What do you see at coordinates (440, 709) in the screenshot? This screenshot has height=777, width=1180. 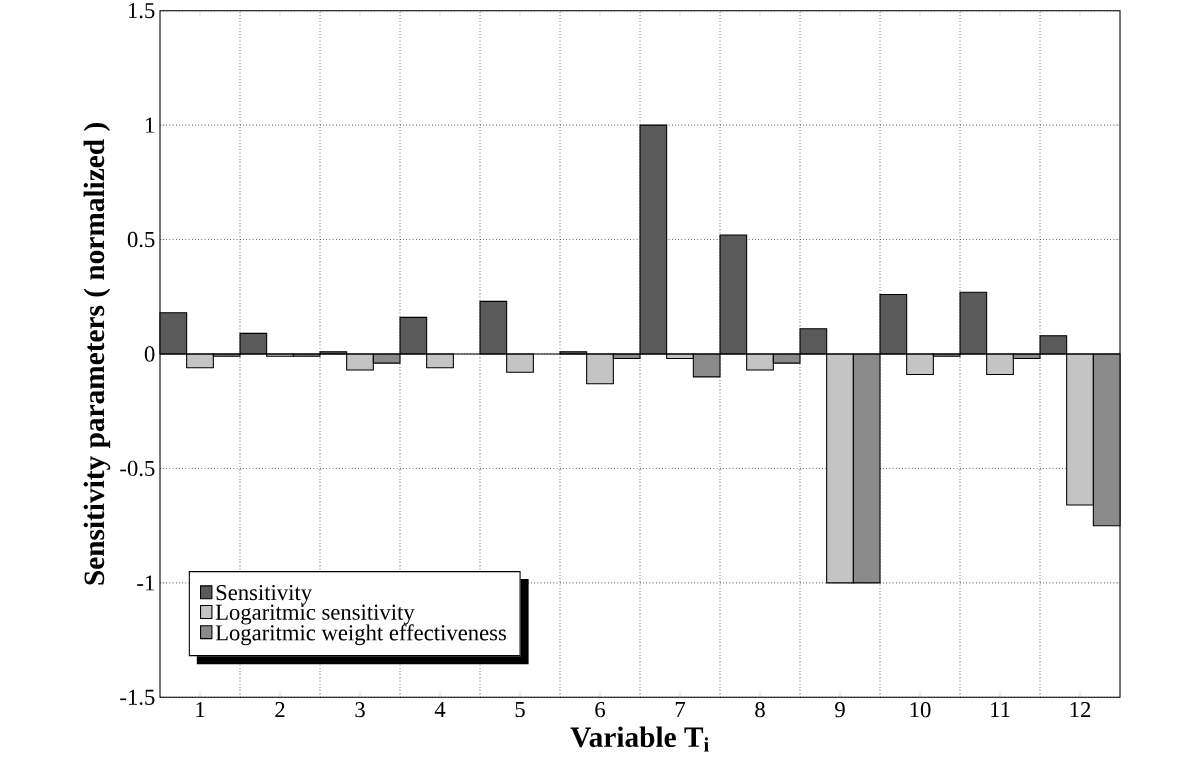 I see `x-tick-label: 4` at bounding box center [440, 709].